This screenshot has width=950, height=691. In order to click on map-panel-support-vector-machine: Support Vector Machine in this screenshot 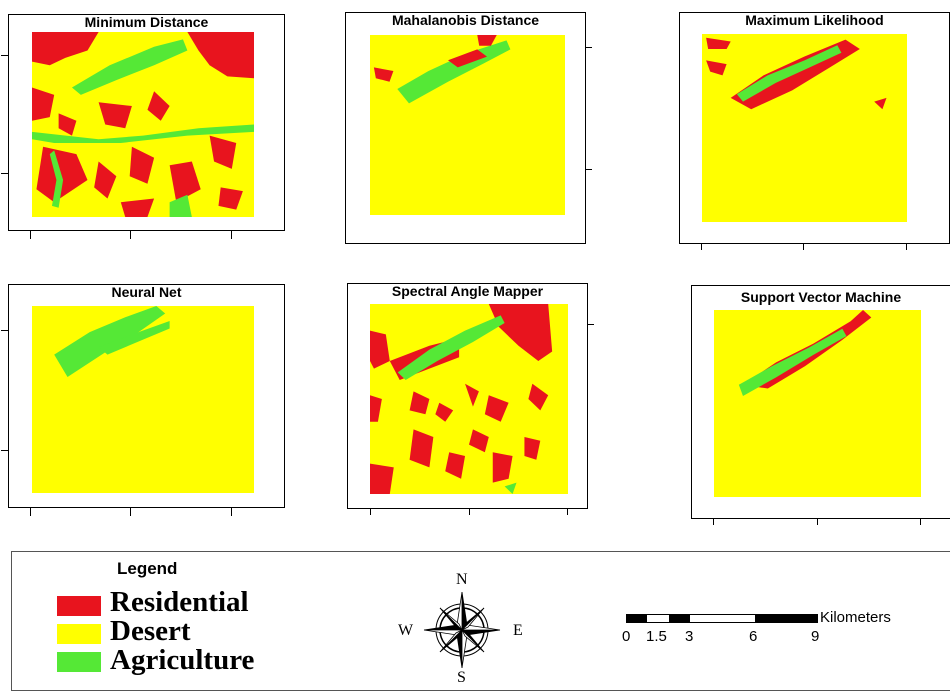, I will do `click(820, 405)`.